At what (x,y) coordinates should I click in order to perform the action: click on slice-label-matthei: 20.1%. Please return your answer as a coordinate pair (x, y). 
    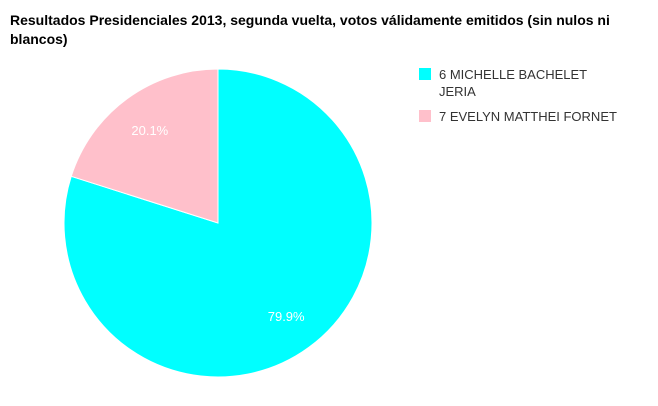
    Looking at the image, I should click on (149, 130).